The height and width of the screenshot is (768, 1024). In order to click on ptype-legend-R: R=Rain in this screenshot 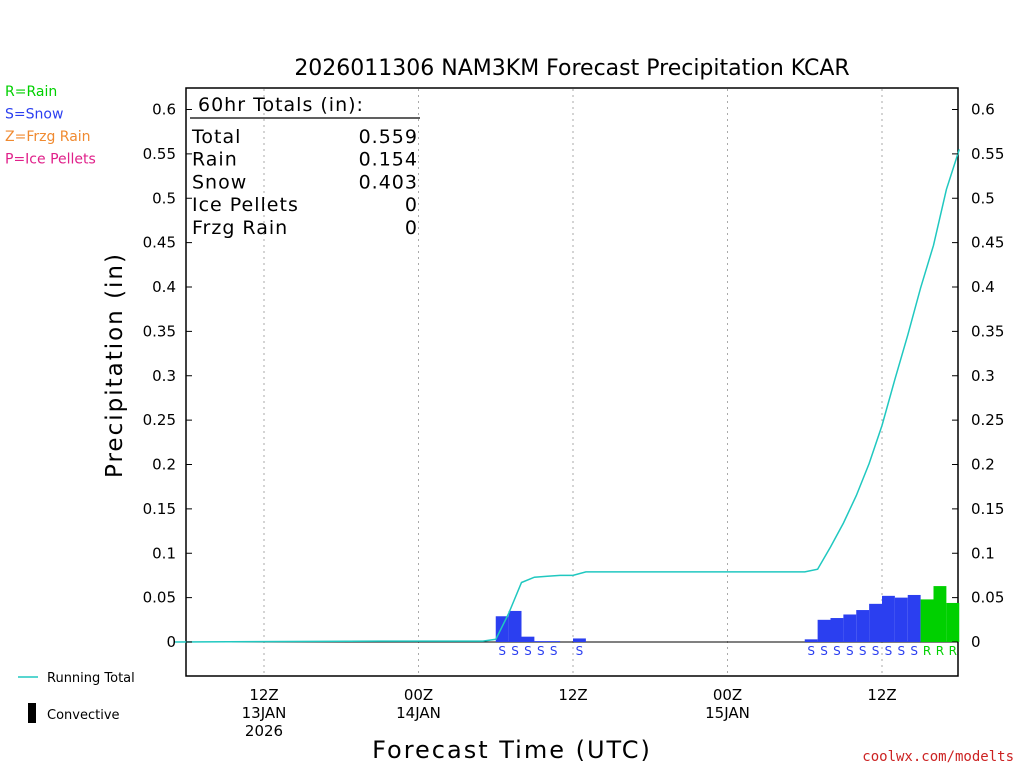, I will do `click(31, 92)`.